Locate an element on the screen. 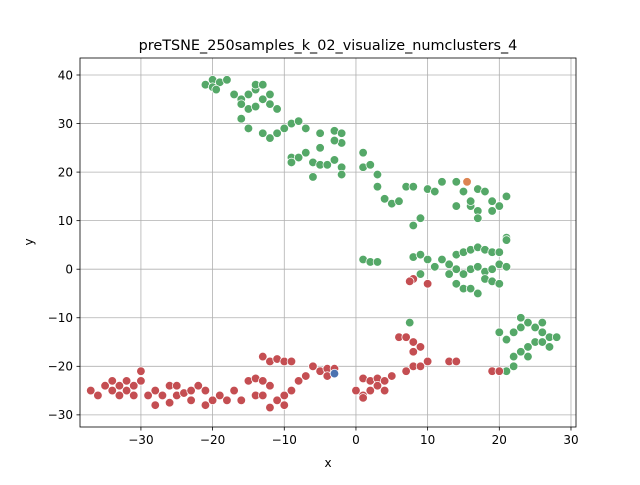 The image size is (640, 485). x-tick-label: −10 is located at coordinates (284, 440).